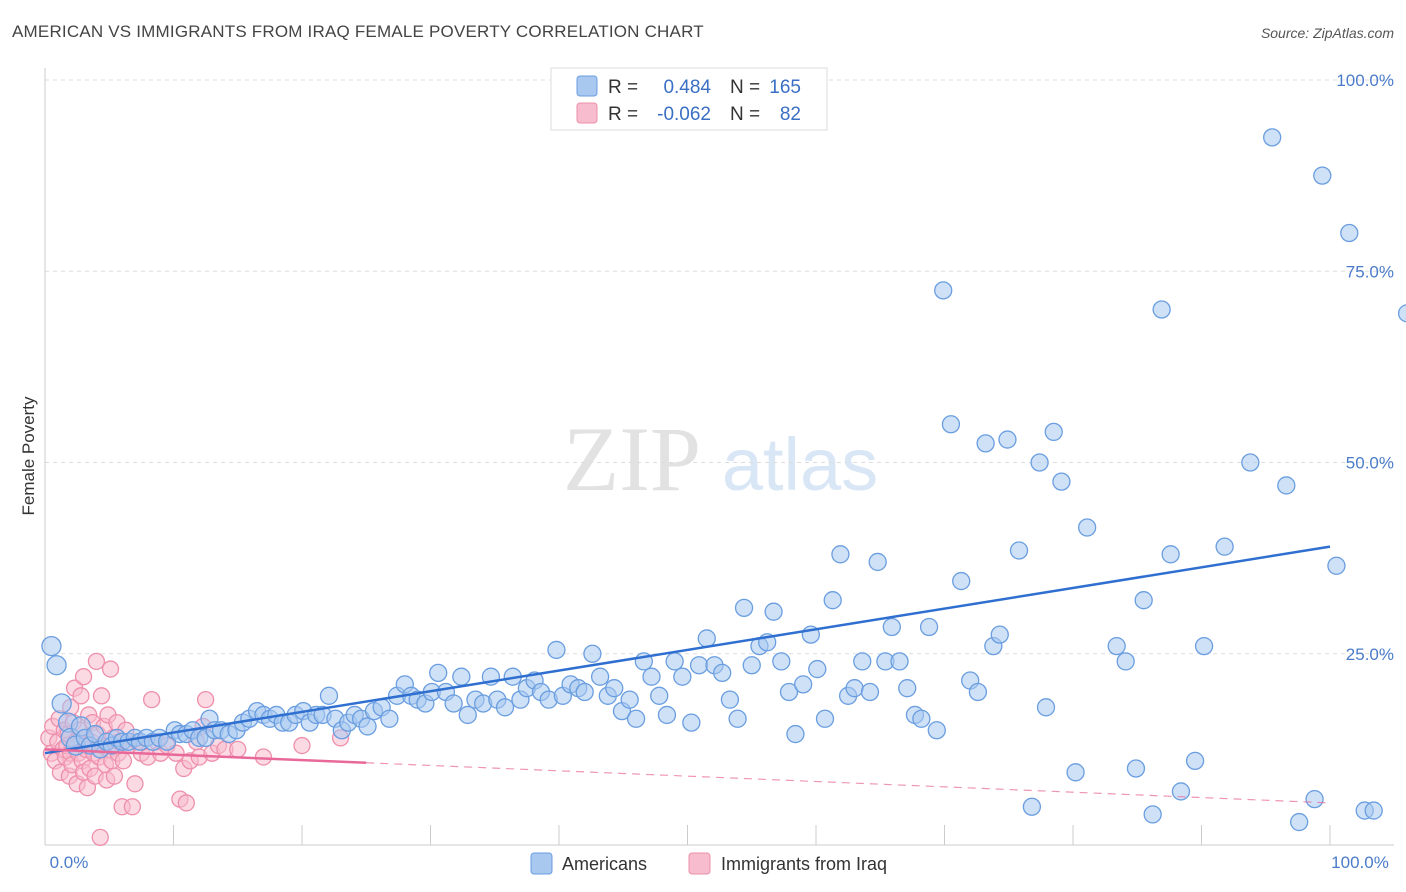 The image size is (1406, 892). Describe the element at coordinates (785, 87) in the screenshot. I see `legend-n-value-americans: 165` at that location.